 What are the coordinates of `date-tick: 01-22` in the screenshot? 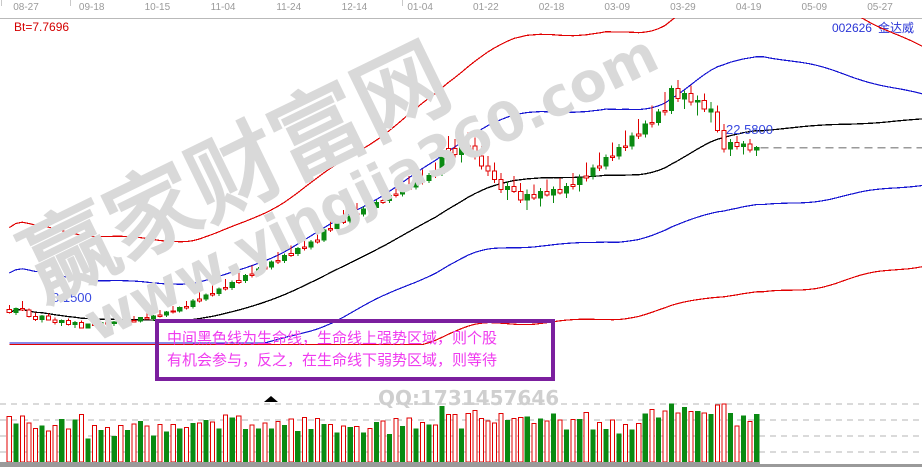 It's located at (486, 7).